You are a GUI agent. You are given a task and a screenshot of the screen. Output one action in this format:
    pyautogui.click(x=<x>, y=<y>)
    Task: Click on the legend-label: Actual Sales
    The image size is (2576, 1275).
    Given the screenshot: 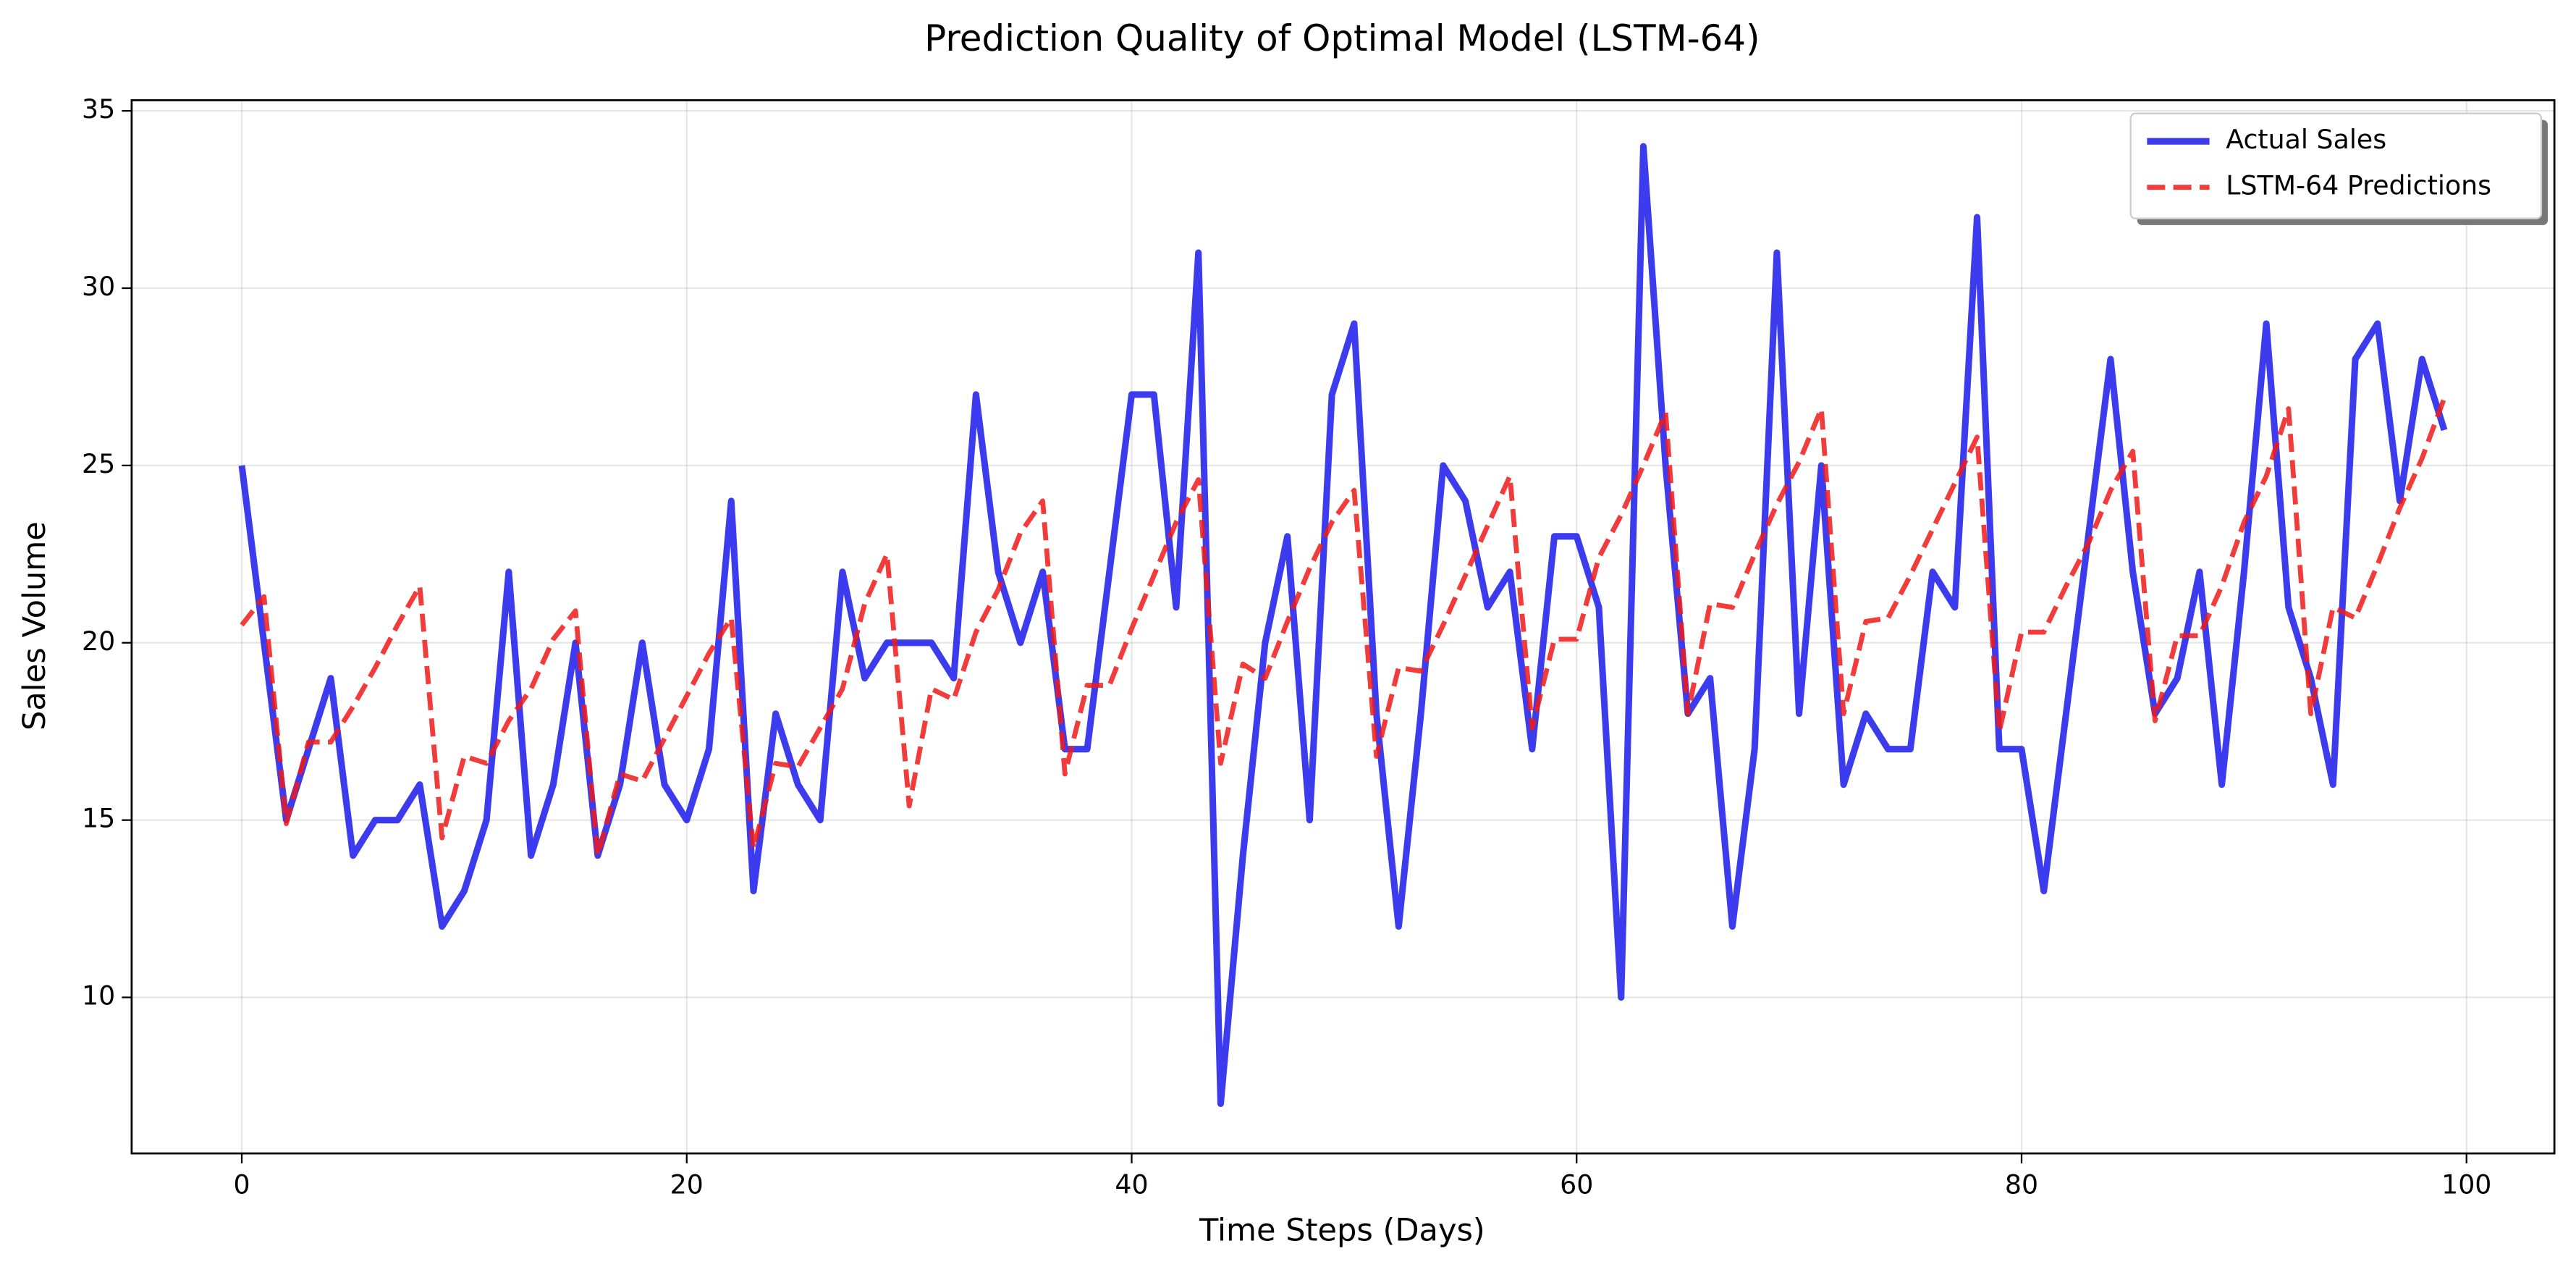 What is the action you would take?
    pyautogui.click(x=2306, y=139)
    